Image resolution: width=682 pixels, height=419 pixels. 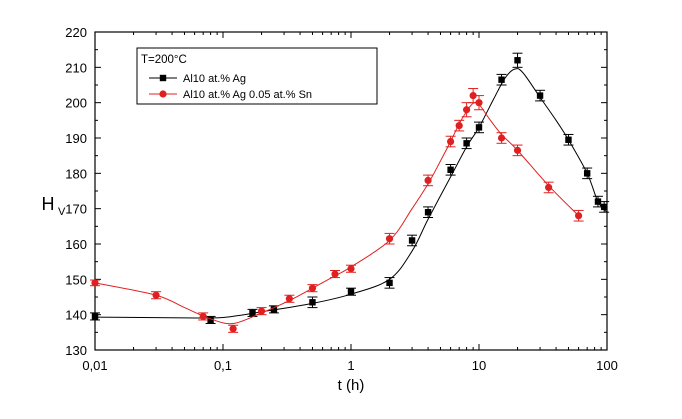 What do you see at coordinates (76, 279) in the screenshot?
I see `y-tick-label: 150` at bounding box center [76, 279].